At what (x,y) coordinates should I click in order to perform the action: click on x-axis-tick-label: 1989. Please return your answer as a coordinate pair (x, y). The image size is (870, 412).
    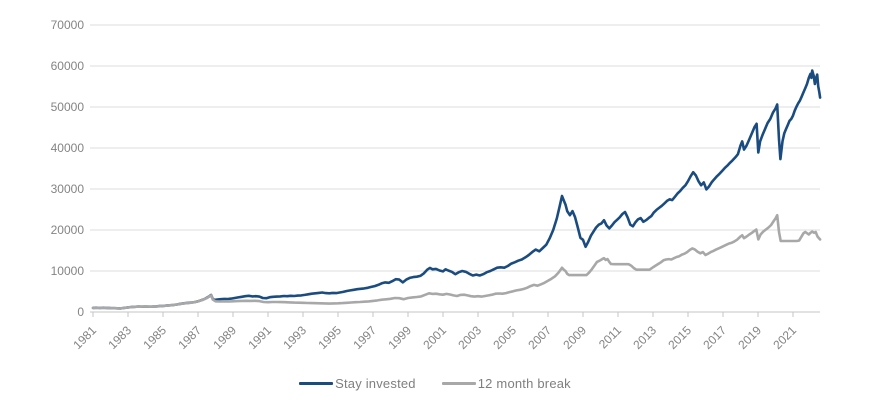
    Looking at the image, I should click on (224, 337).